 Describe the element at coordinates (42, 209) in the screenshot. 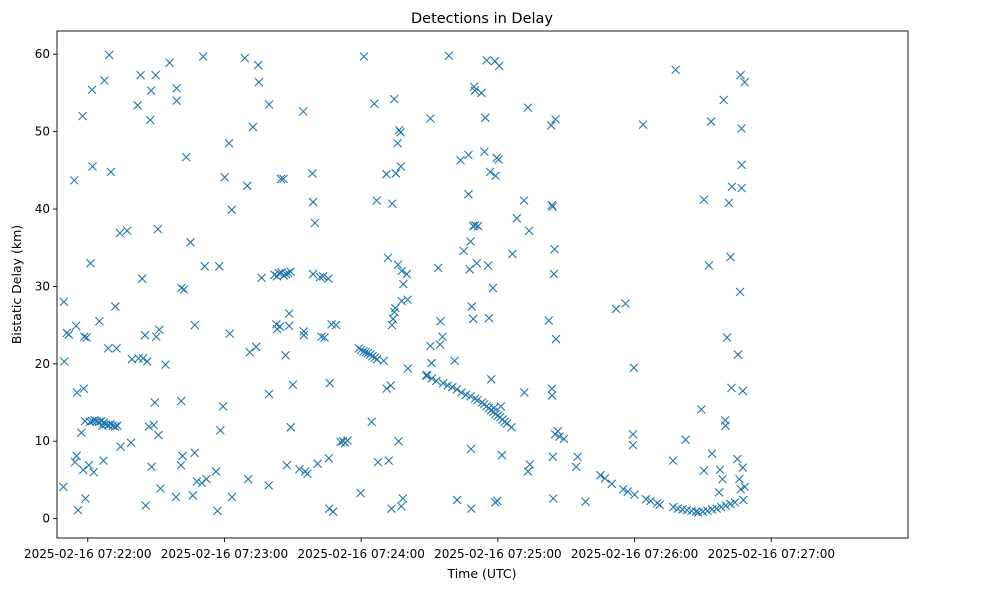

I see `y-tick-label: 40` at that location.